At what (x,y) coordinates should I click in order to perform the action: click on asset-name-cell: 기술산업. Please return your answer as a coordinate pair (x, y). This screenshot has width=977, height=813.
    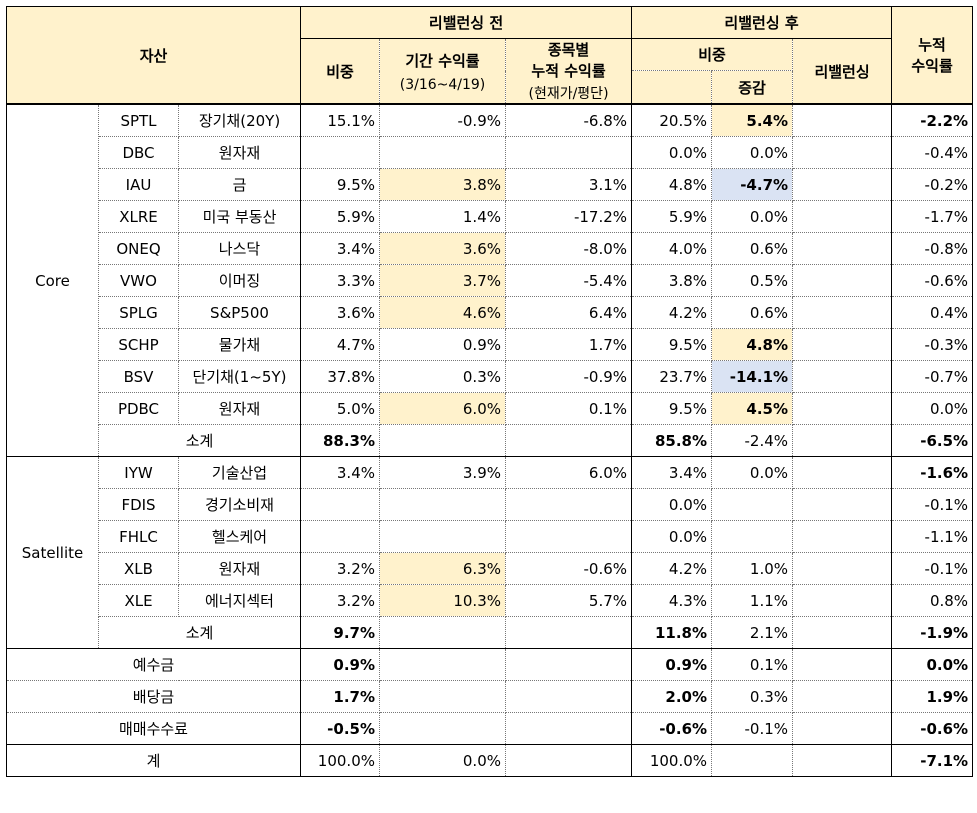
    Looking at the image, I should click on (239, 472).